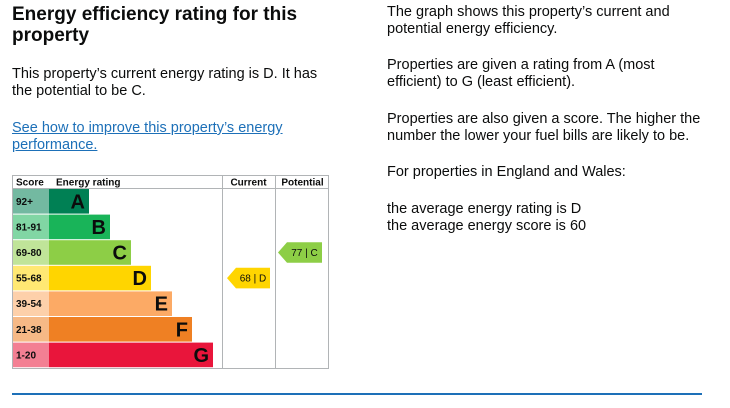 This screenshot has height=408, width=730. What do you see at coordinates (484, 209) in the screenshot?
I see `average-rating-text: the average energy rating is D` at bounding box center [484, 209].